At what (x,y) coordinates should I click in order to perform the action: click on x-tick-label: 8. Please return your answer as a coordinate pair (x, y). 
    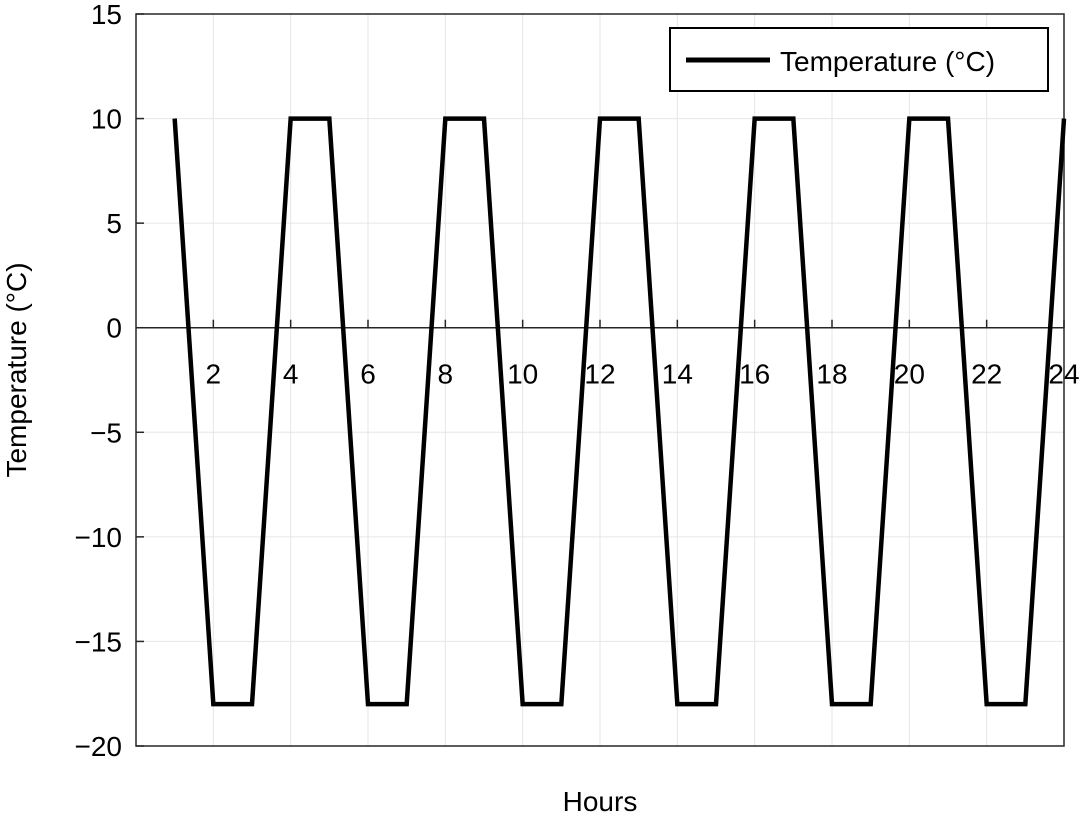
    Looking at the image, I should click on (446, 374).